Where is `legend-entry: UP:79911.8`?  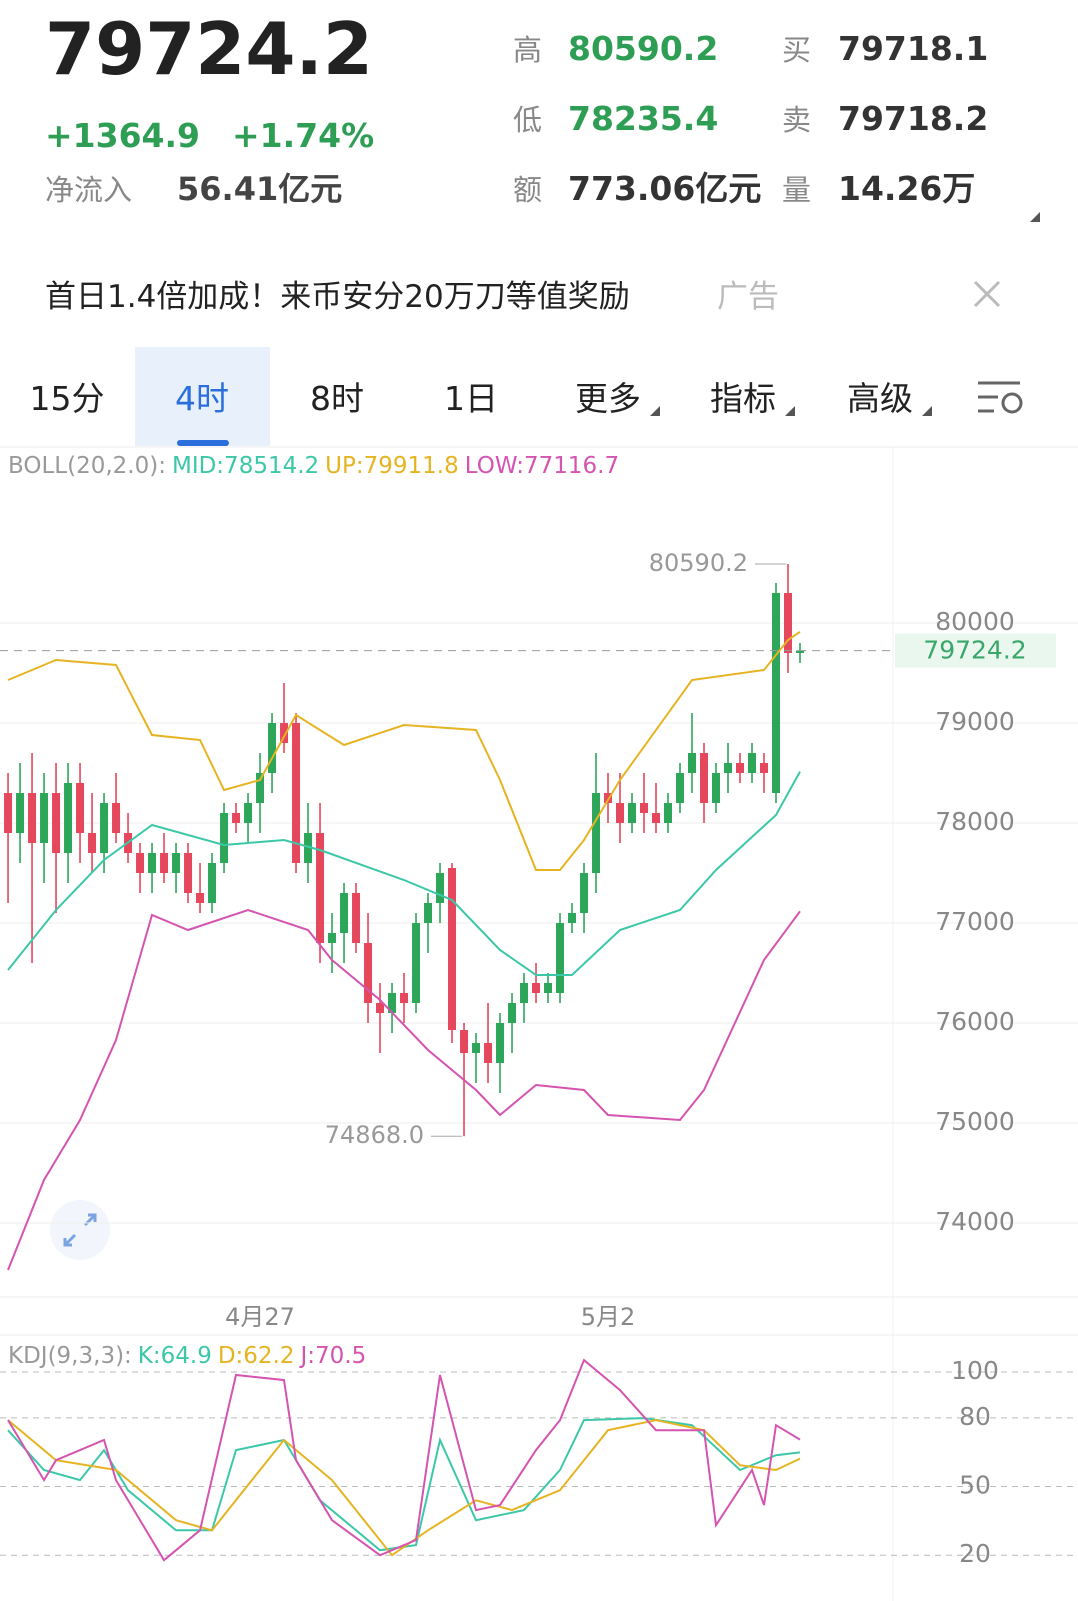
legend-entry: UP:79911.8 is located at coordinates (392, 466).